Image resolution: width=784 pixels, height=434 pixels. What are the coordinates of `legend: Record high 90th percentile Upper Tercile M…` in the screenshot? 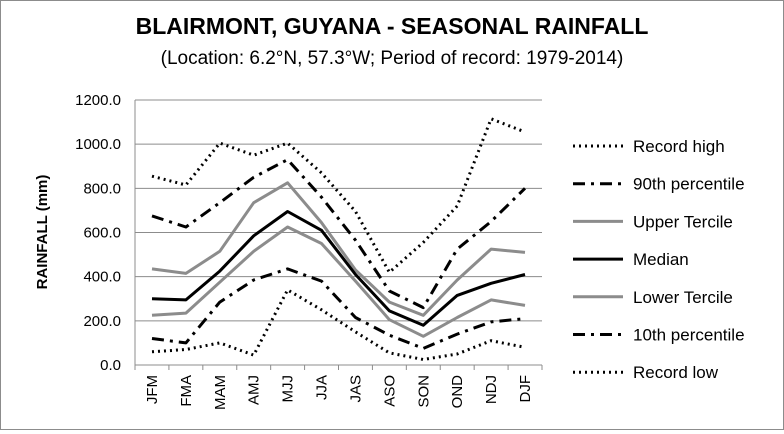 It's located at (659, 259).